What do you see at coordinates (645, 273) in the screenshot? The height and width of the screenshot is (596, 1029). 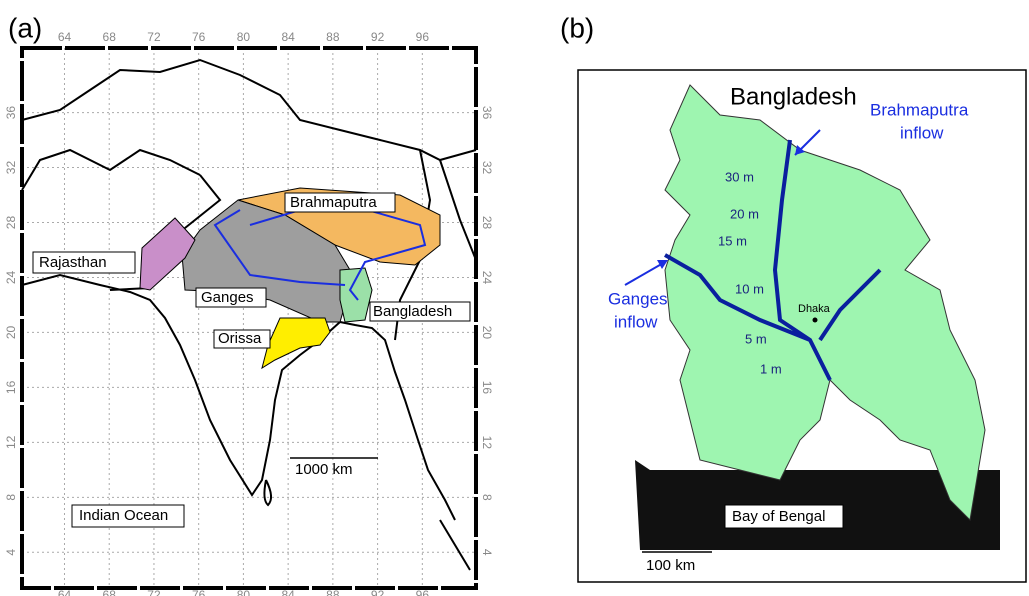 I see `arrow` at bounding box center [645, 273].